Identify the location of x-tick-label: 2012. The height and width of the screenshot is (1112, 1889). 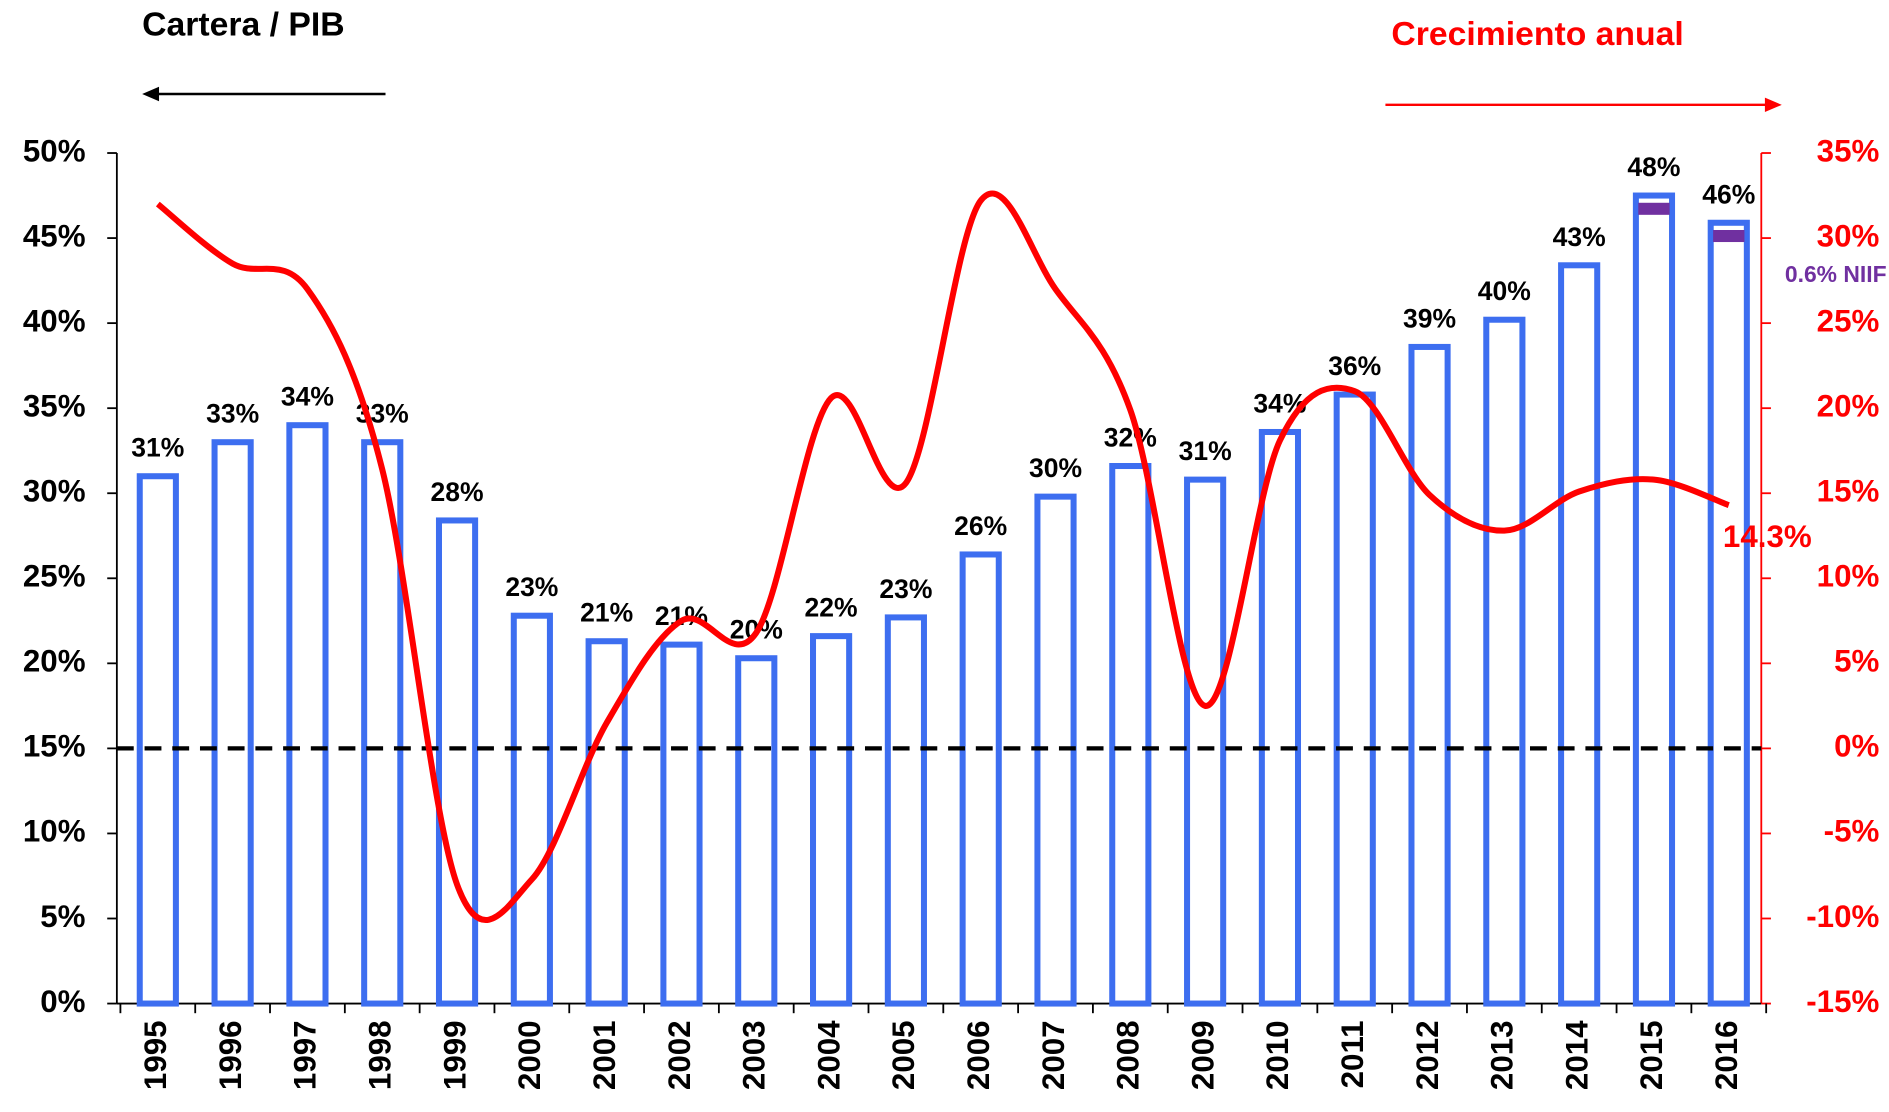
(1427, 1055).